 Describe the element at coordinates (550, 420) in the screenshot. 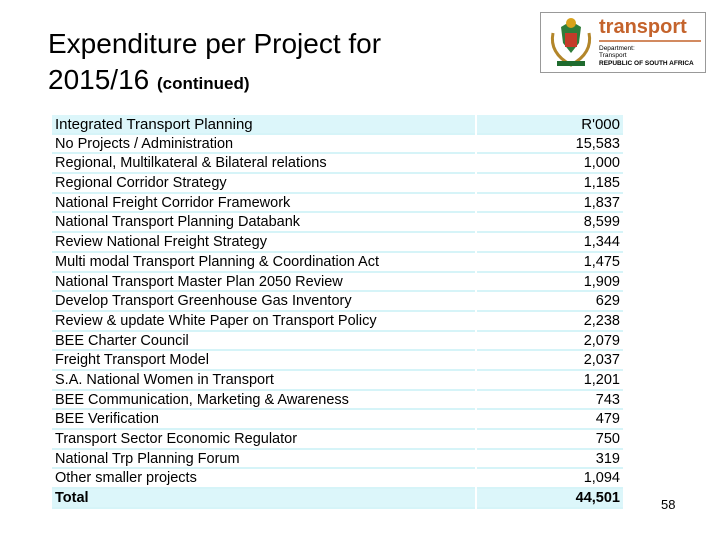

I see `amount-cell: 479` at that location.